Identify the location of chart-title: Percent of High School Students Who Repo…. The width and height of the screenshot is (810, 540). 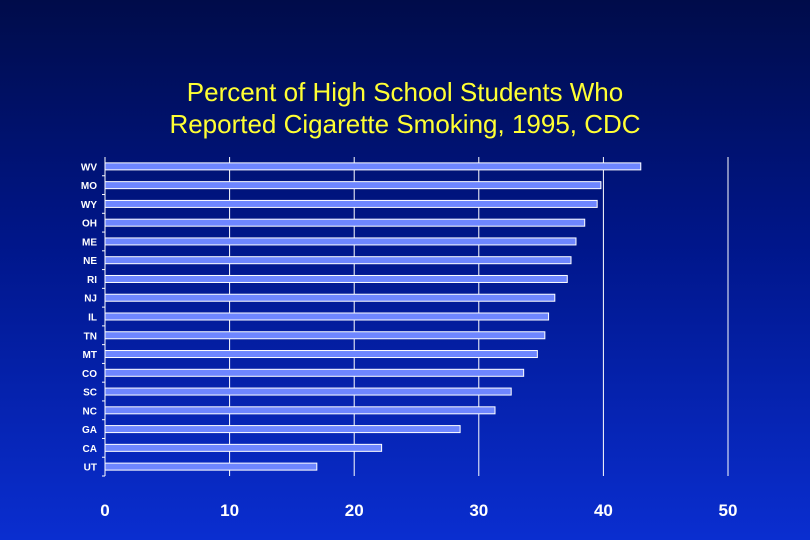
(405, 108).